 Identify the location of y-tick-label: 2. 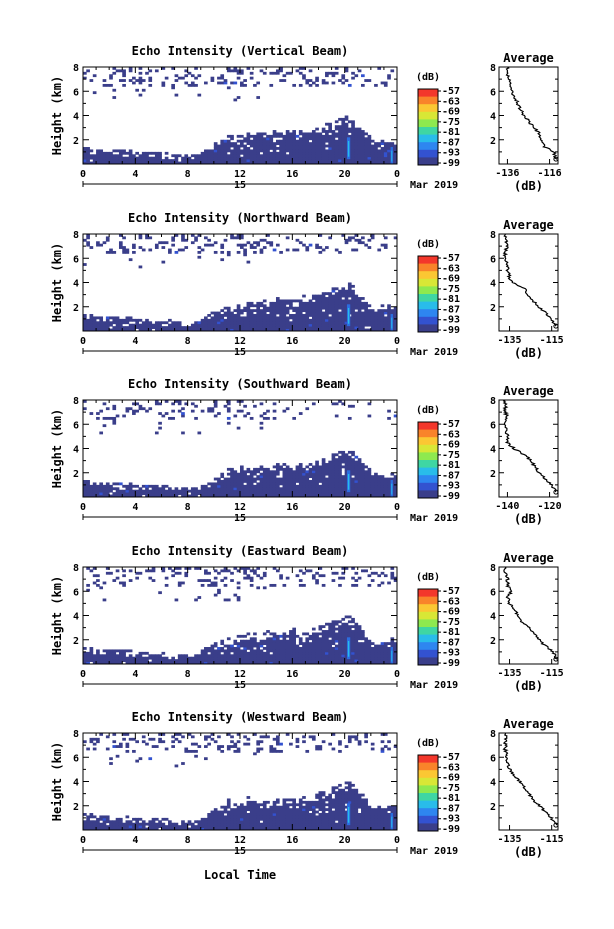
(76, 308).